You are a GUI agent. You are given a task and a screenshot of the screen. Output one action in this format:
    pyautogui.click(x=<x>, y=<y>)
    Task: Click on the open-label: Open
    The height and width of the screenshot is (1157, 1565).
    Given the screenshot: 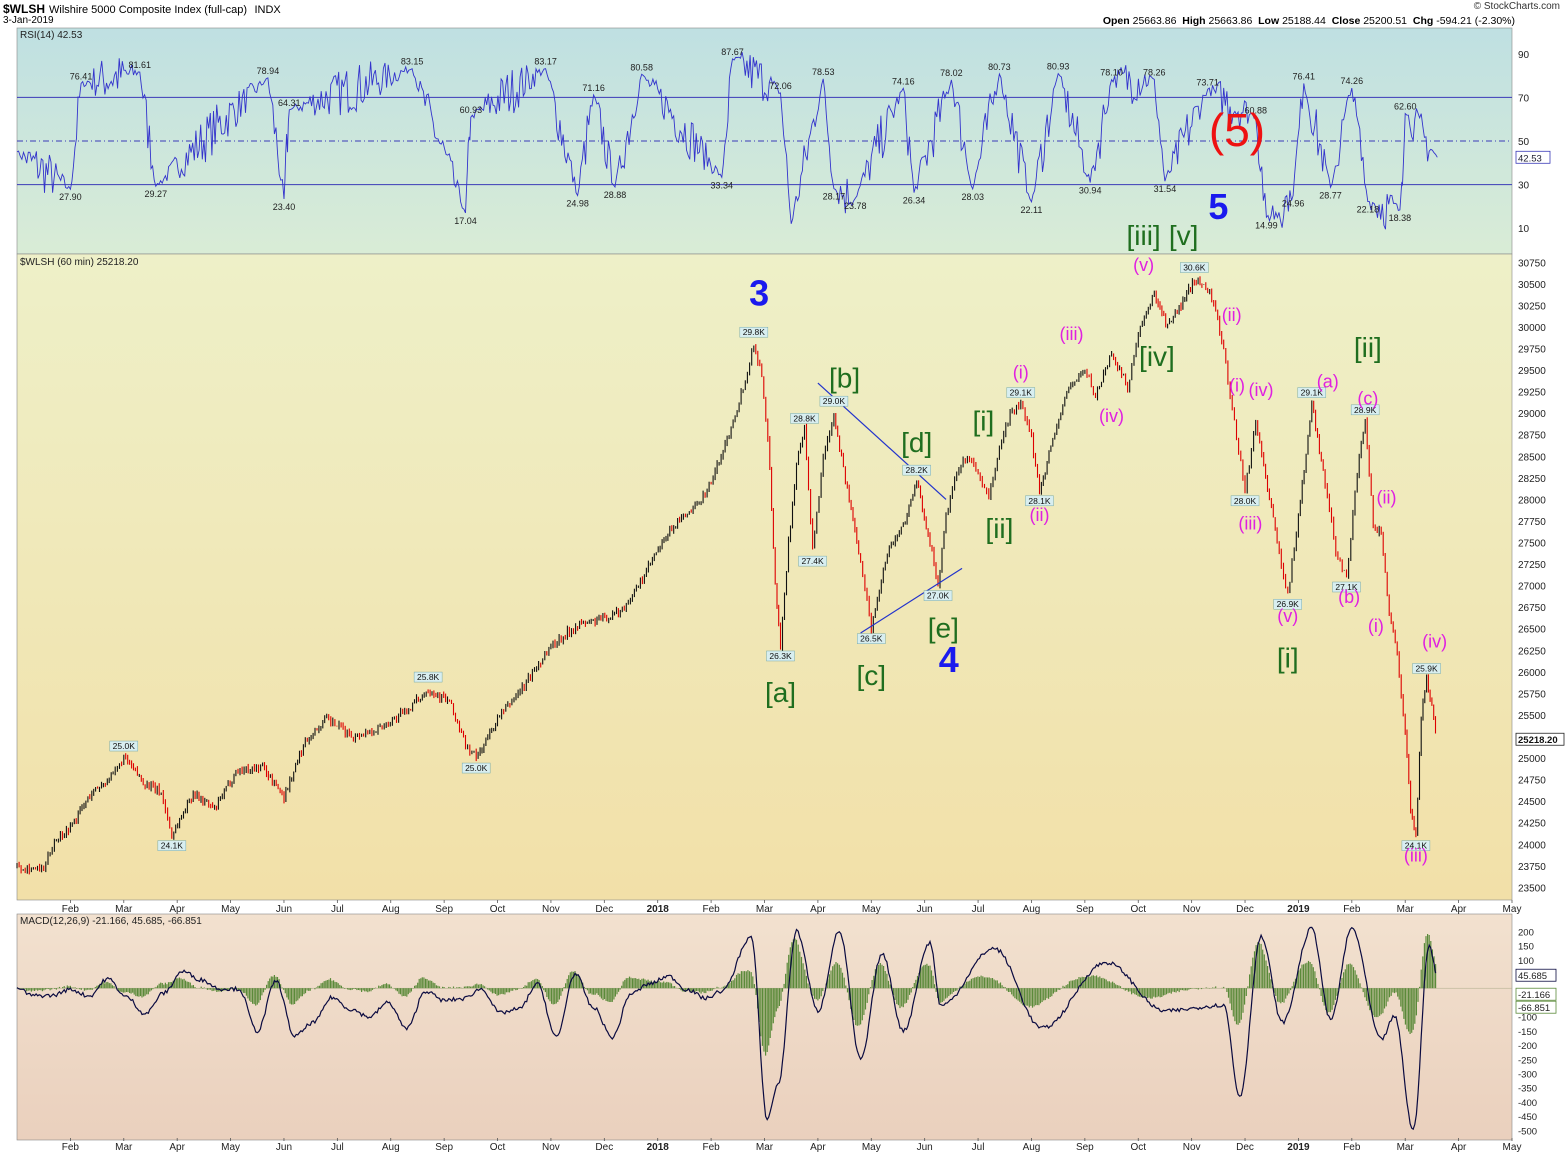 What is the action you would take?
    pyautogui.click(x=1116, y=21)
    